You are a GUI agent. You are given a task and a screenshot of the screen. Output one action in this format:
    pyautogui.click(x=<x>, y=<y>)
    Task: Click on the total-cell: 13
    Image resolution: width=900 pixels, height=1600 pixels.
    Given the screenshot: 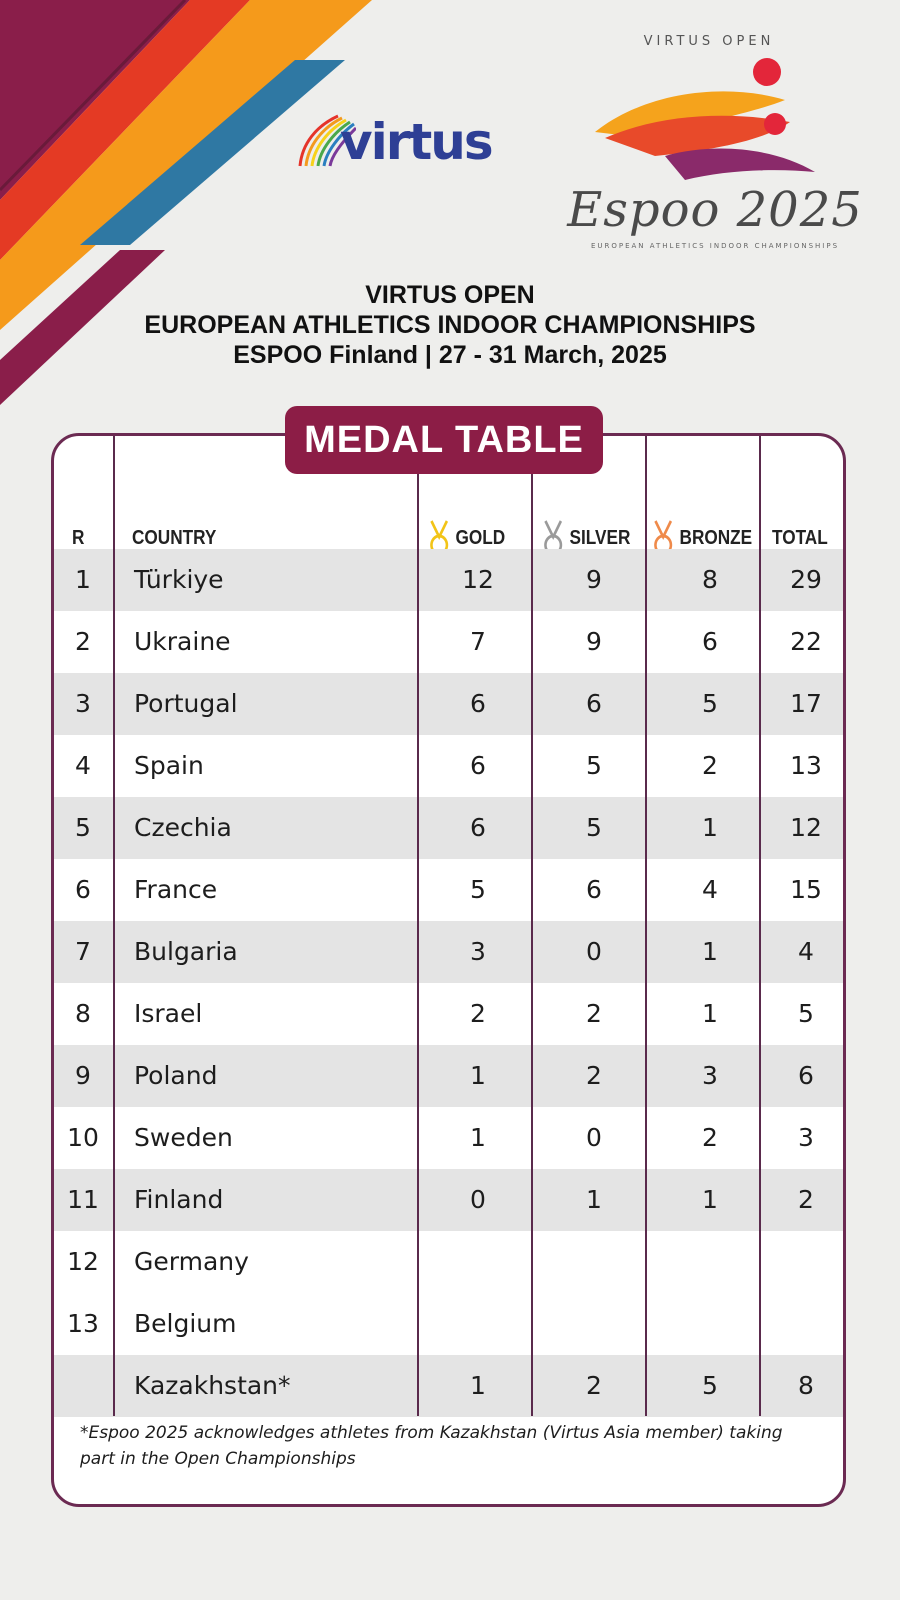 What is the action you would take?
    pyautogui.click(x=806, y=765)
    